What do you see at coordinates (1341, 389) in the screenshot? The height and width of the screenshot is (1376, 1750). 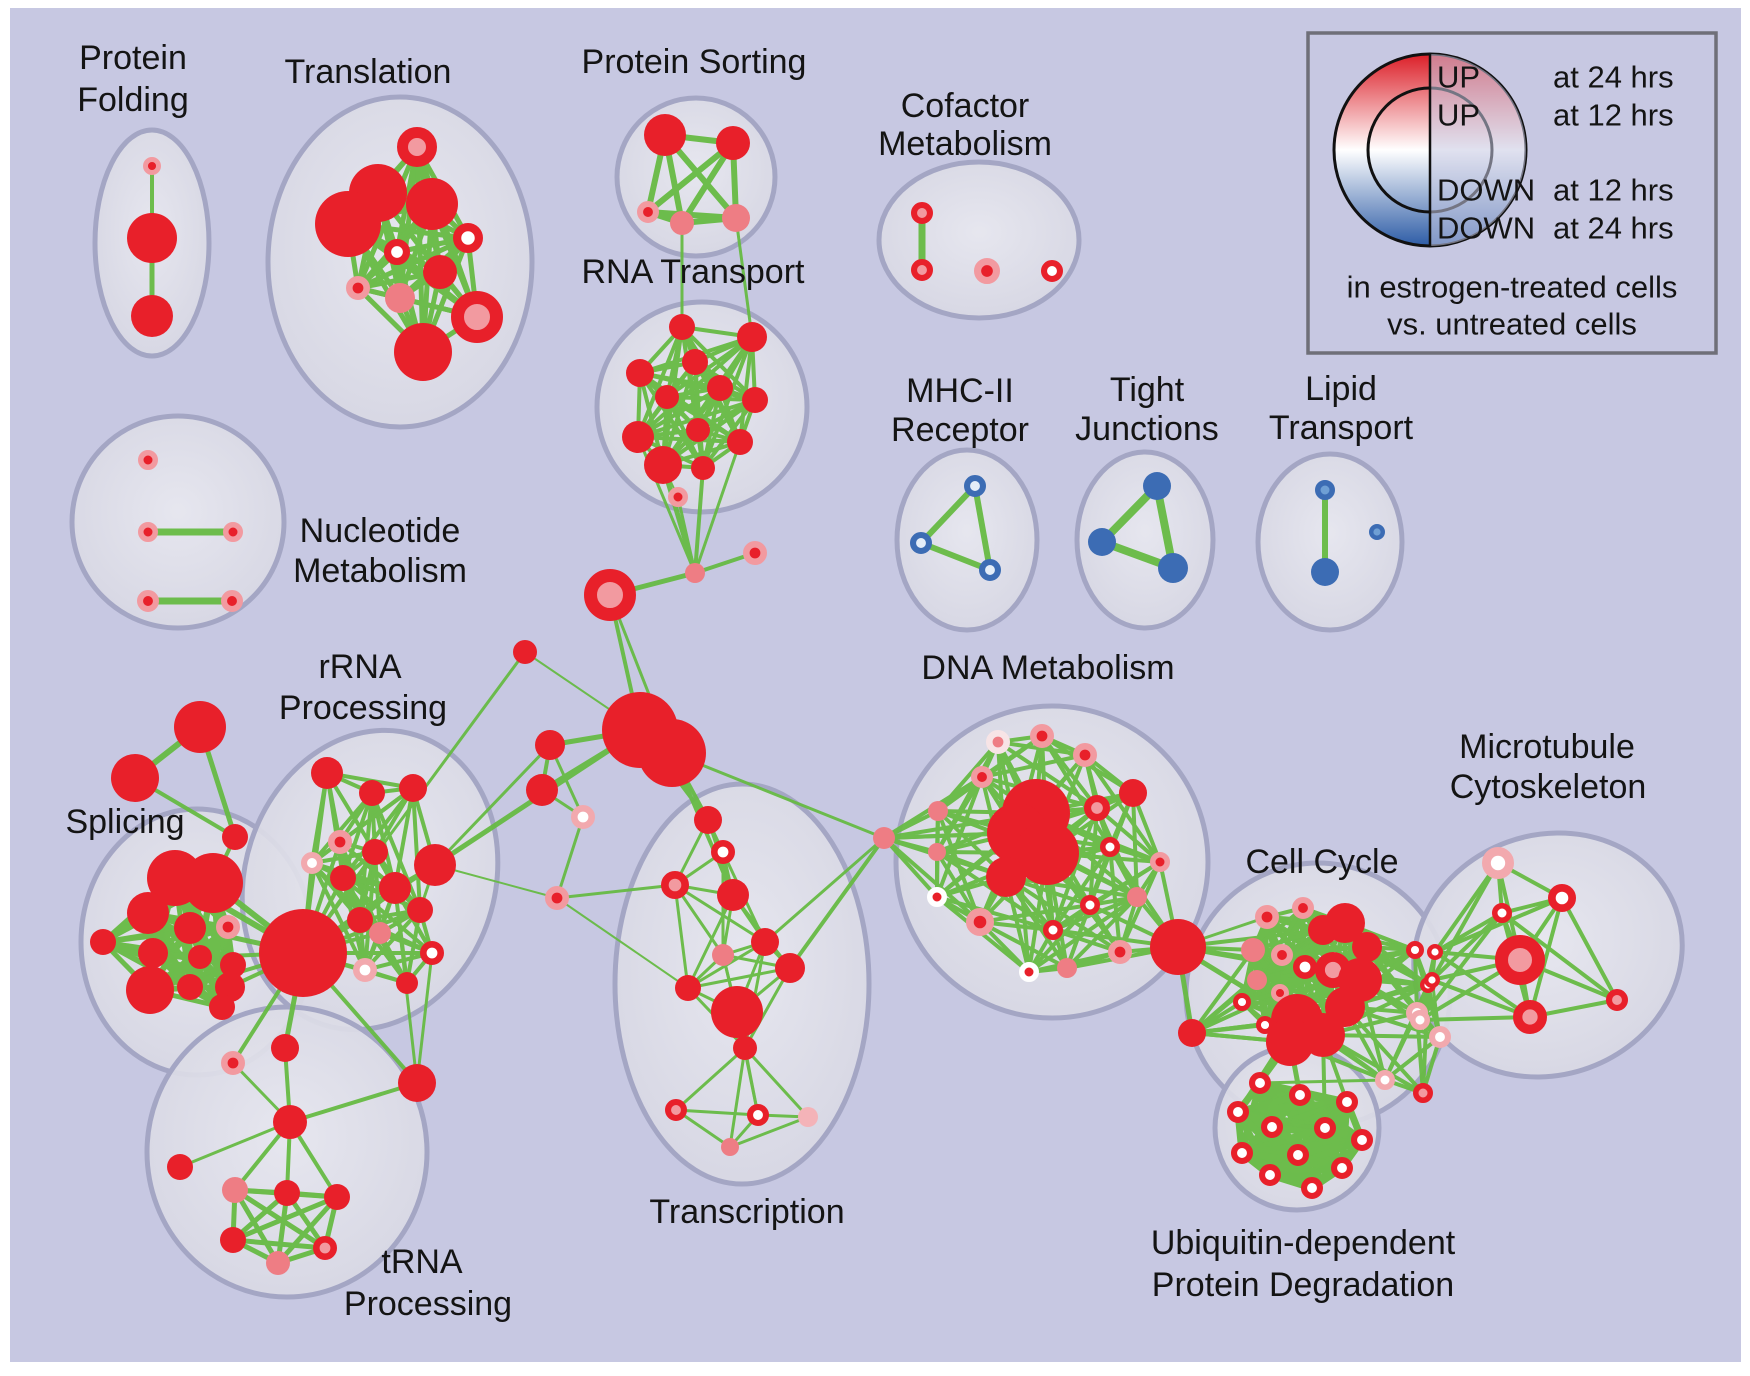 I see `cluster-lipid-transport-label: Lipid` at bounding box center [1341, 389].